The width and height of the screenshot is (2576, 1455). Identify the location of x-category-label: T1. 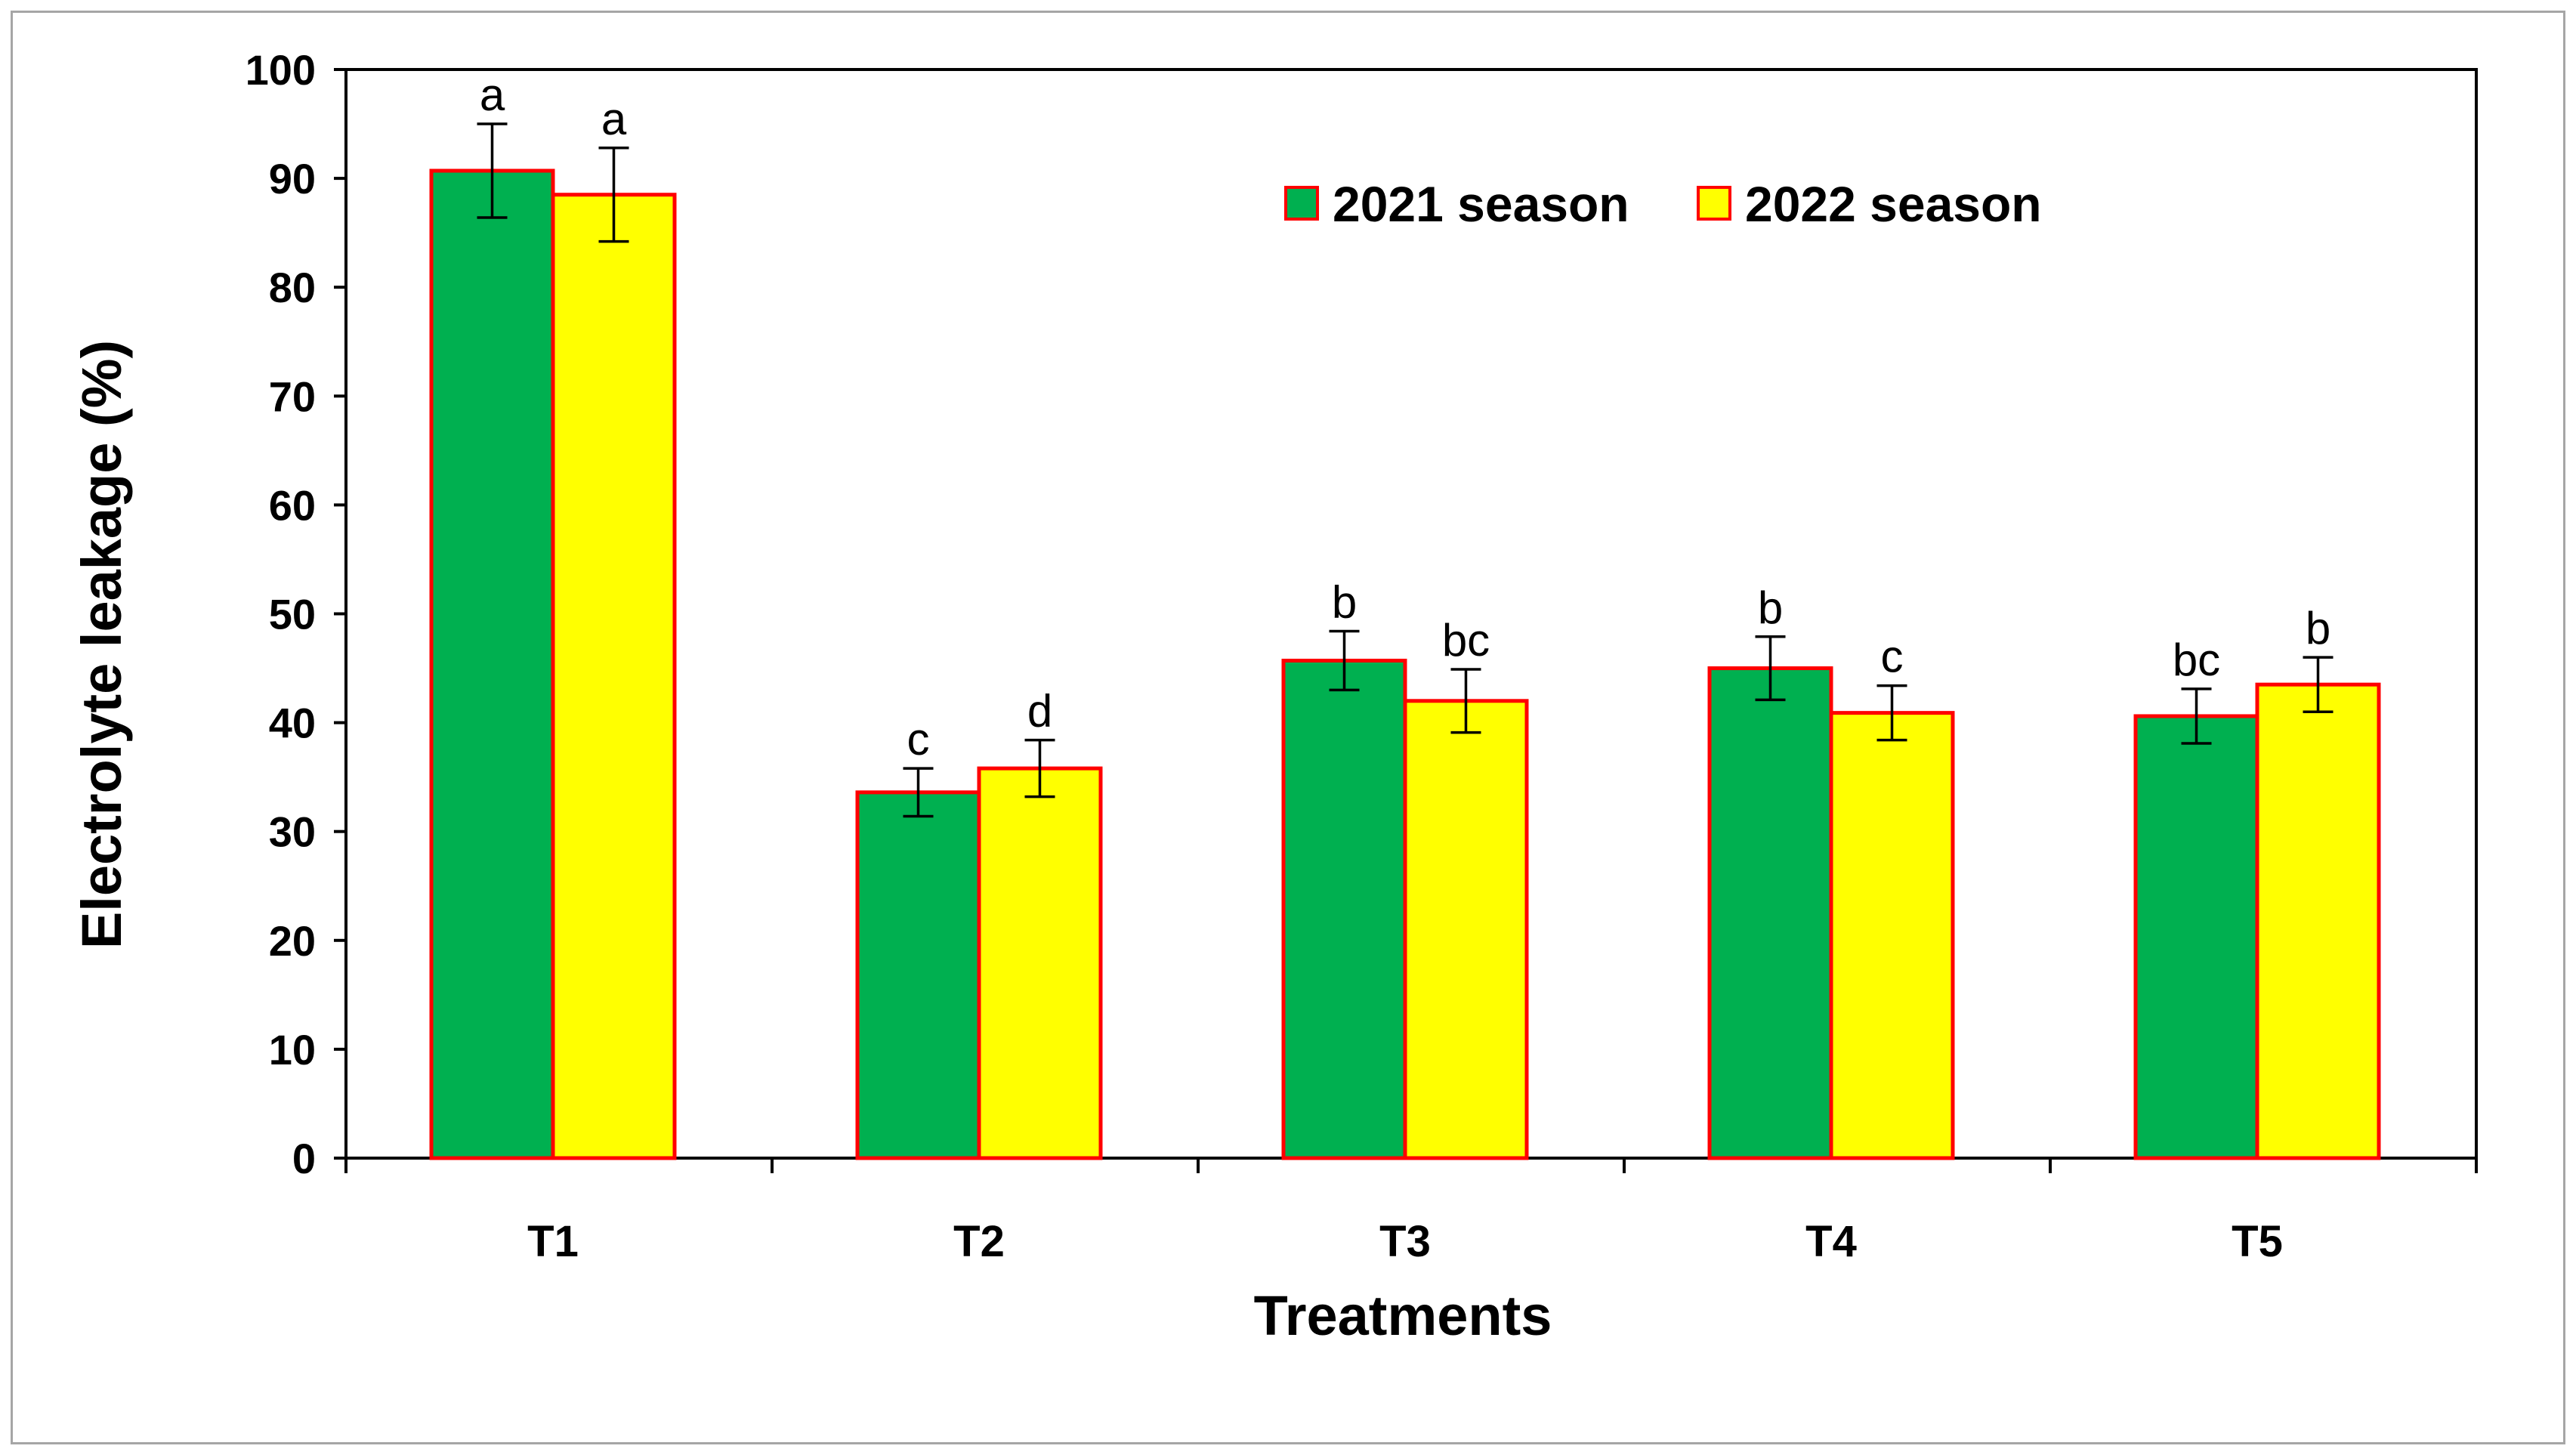
(553, 1241).